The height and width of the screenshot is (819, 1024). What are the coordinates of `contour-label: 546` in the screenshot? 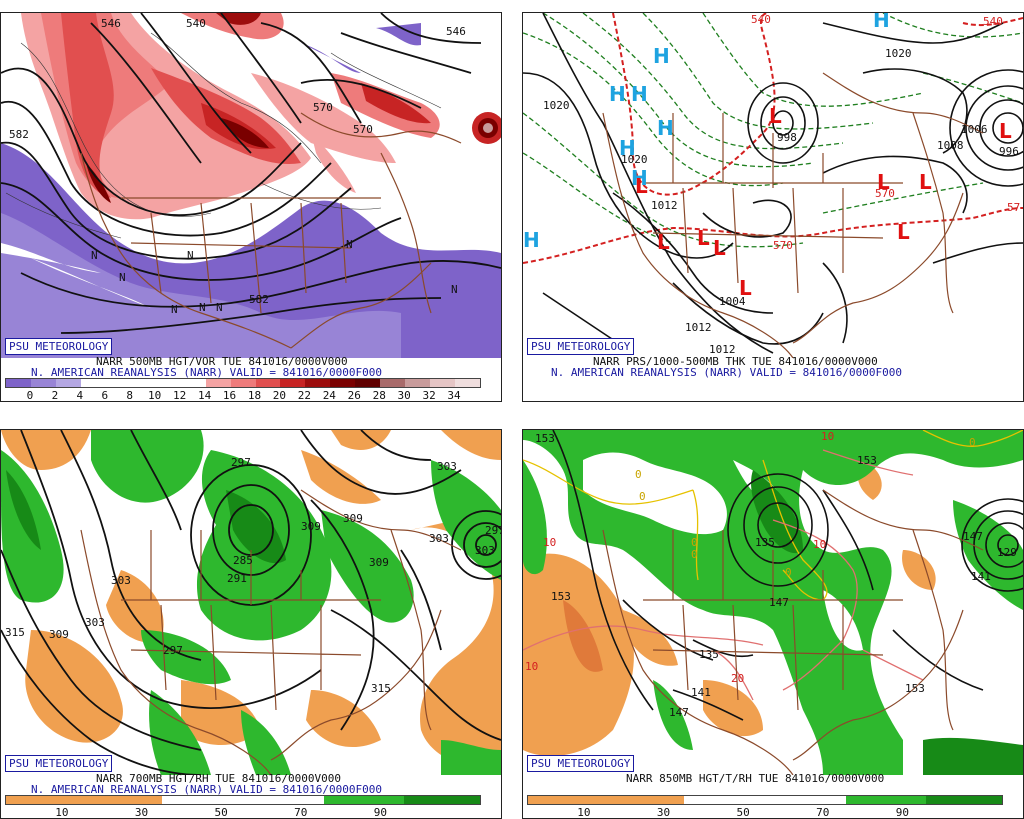 It's located at (111, 23).